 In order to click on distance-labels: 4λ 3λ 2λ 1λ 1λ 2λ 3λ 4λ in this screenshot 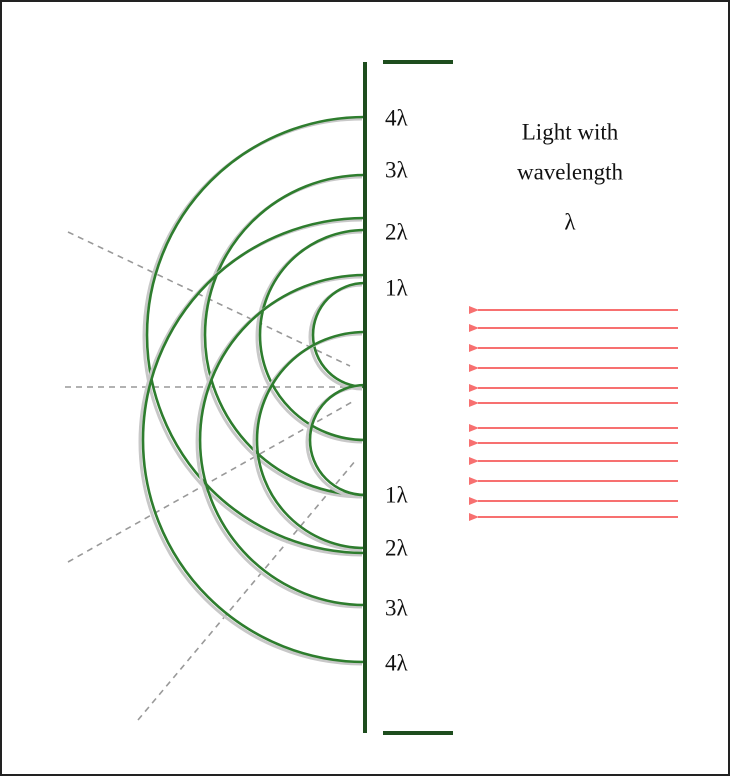, I will do `click(397, 390)`.